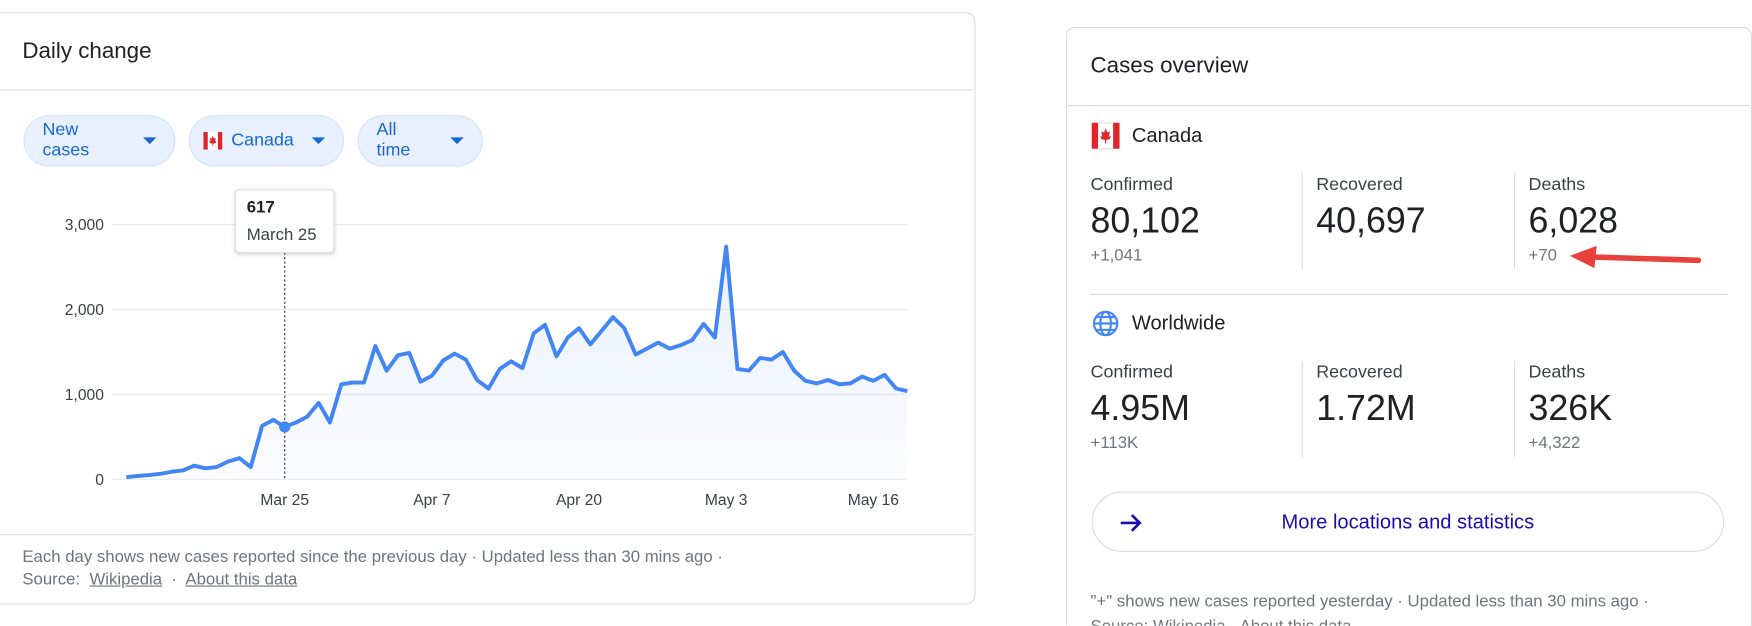 The image size is (1752, 626). Describe the element at coordinates (431, 500) in the screenshot. I see `x-tick-label: Apr 7` at that location.